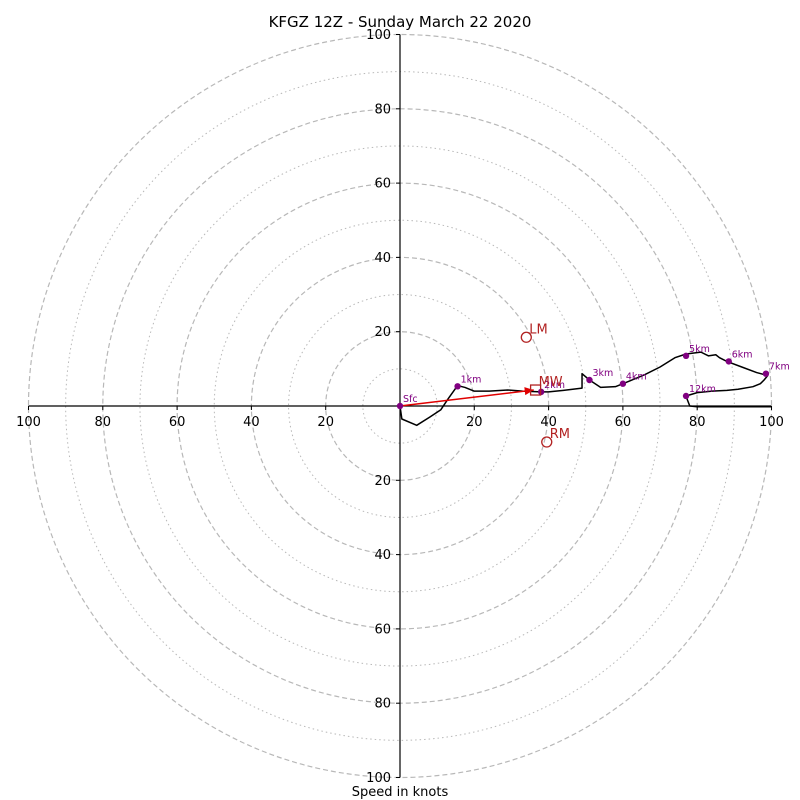  I want to click on height-label-5km: 5km, so click(699, 349).